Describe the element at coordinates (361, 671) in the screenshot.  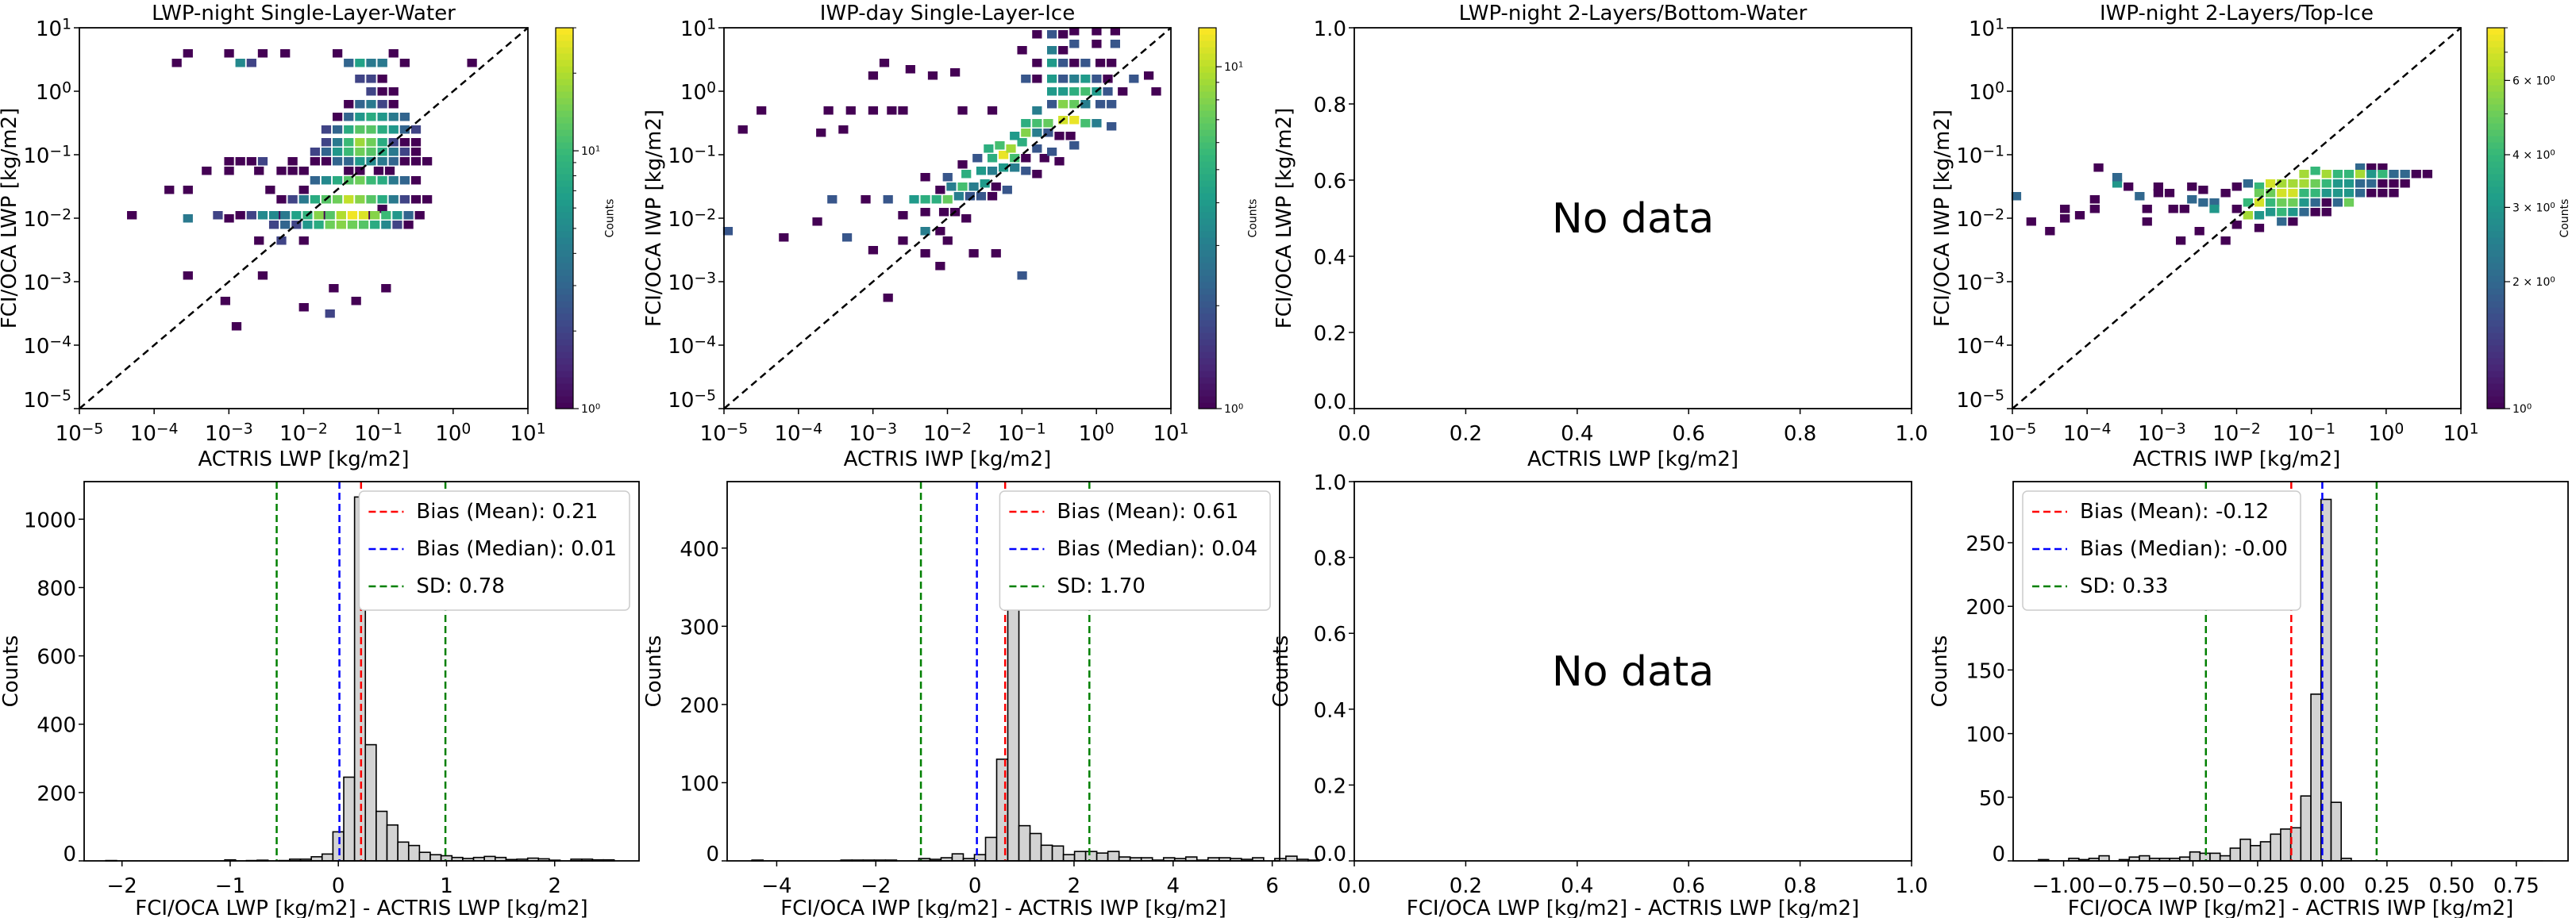
I see `axes-frame` at that location.